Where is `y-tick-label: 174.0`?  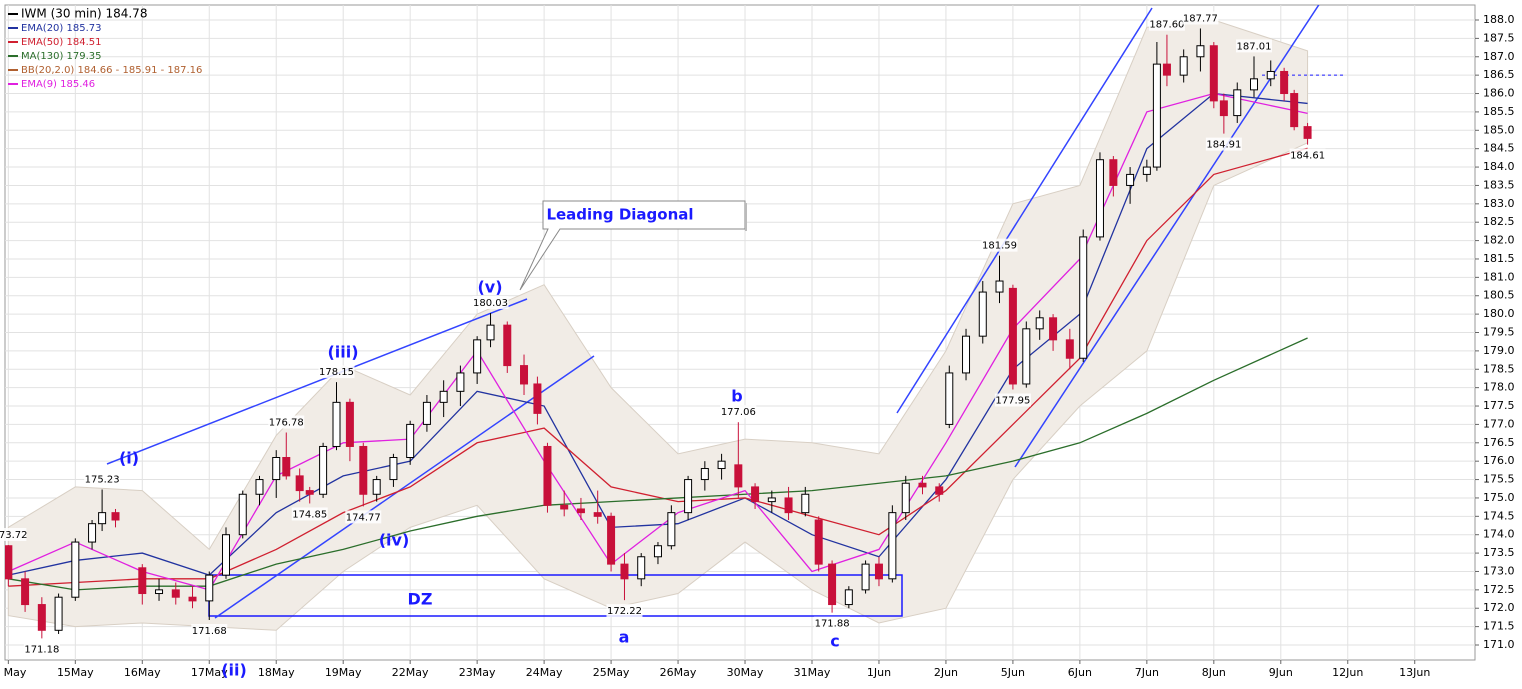 y-tick-label: 174.0 is located at coordinates (1499, 534).